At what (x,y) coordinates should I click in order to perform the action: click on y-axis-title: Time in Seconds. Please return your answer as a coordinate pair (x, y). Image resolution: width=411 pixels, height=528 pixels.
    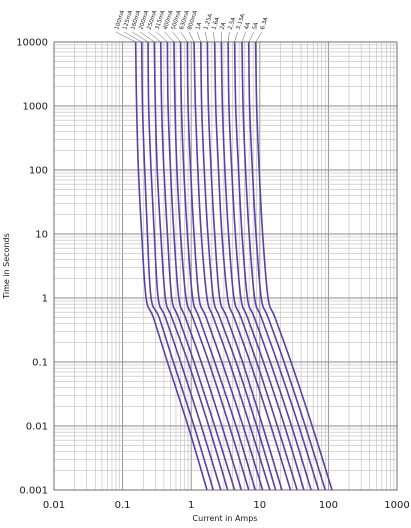
    Looking at the image, I should click on (6, 266).